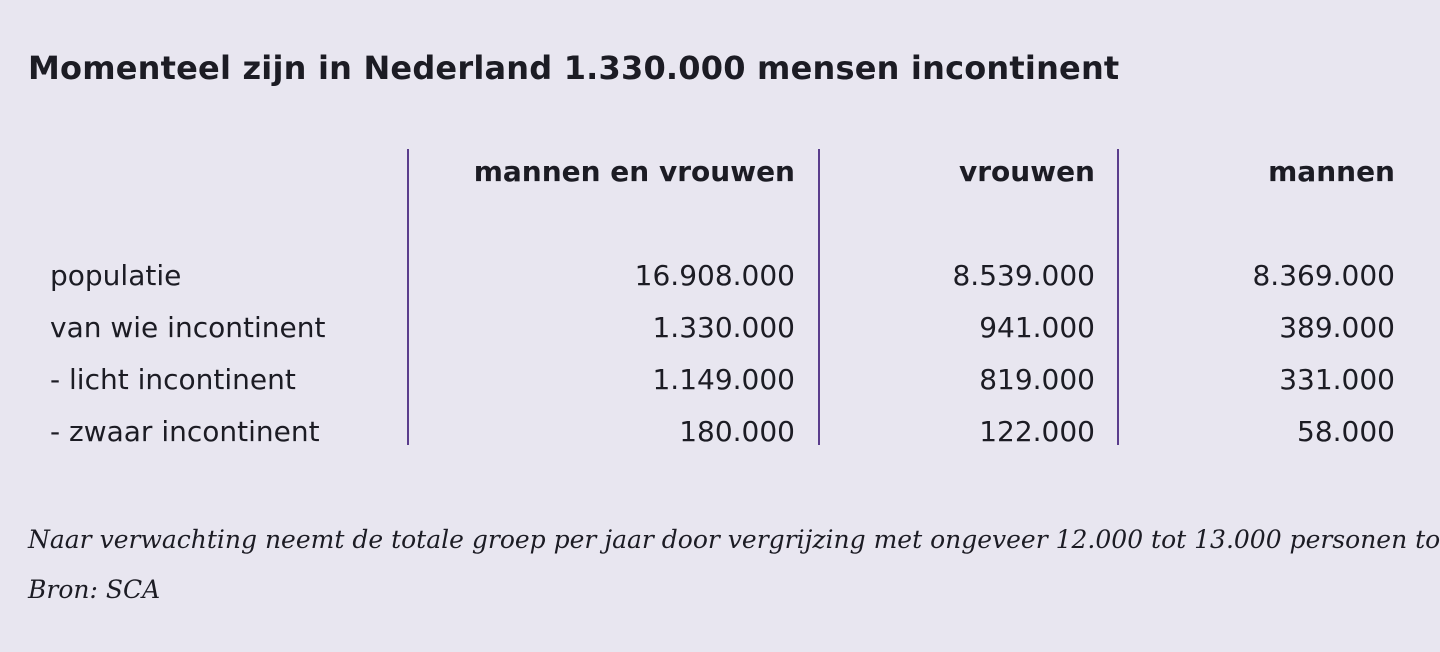  Describe the element at coordinates (634, 171) in the screenshot. I see `column-header-mannen-en-vrouwen: mannen en vrouwen` at that location.